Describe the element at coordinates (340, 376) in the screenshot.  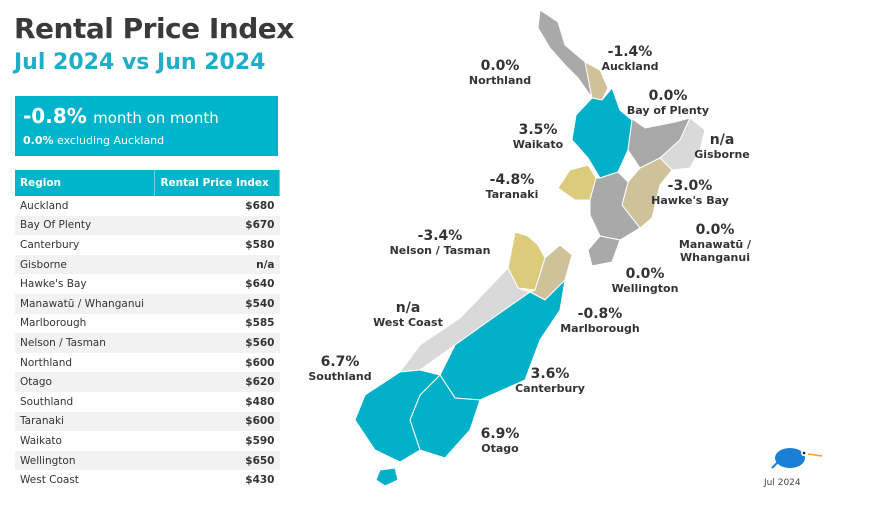
I see `region-label: Southland` at that location.